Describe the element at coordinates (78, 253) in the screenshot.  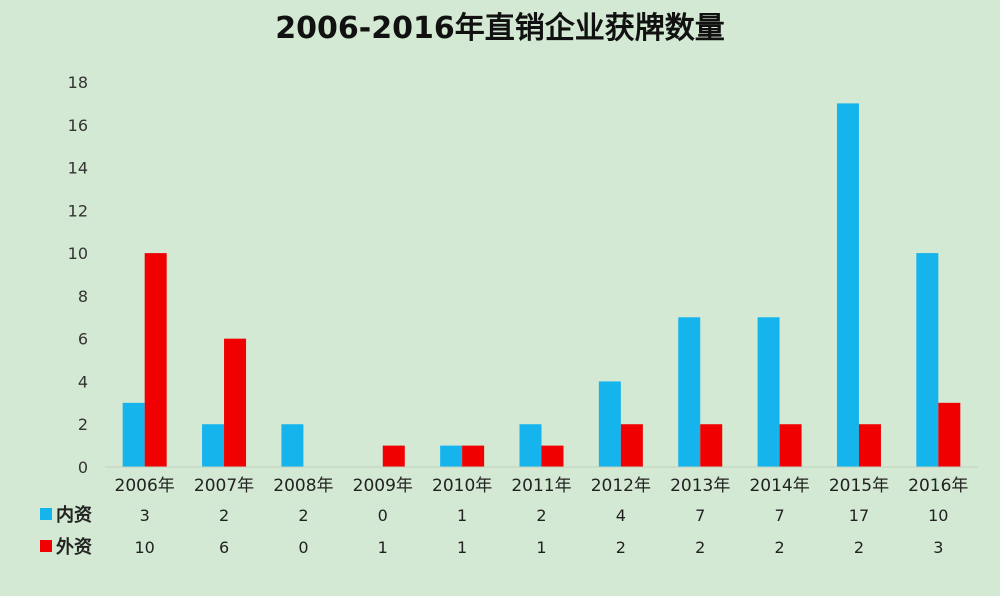
I see `y-tick-label: 10` at that location.